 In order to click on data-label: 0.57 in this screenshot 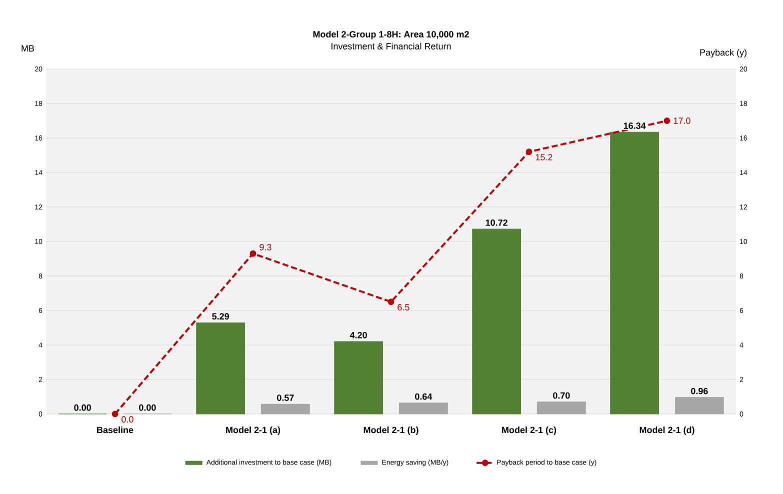, I will do `click(285, 397)`.